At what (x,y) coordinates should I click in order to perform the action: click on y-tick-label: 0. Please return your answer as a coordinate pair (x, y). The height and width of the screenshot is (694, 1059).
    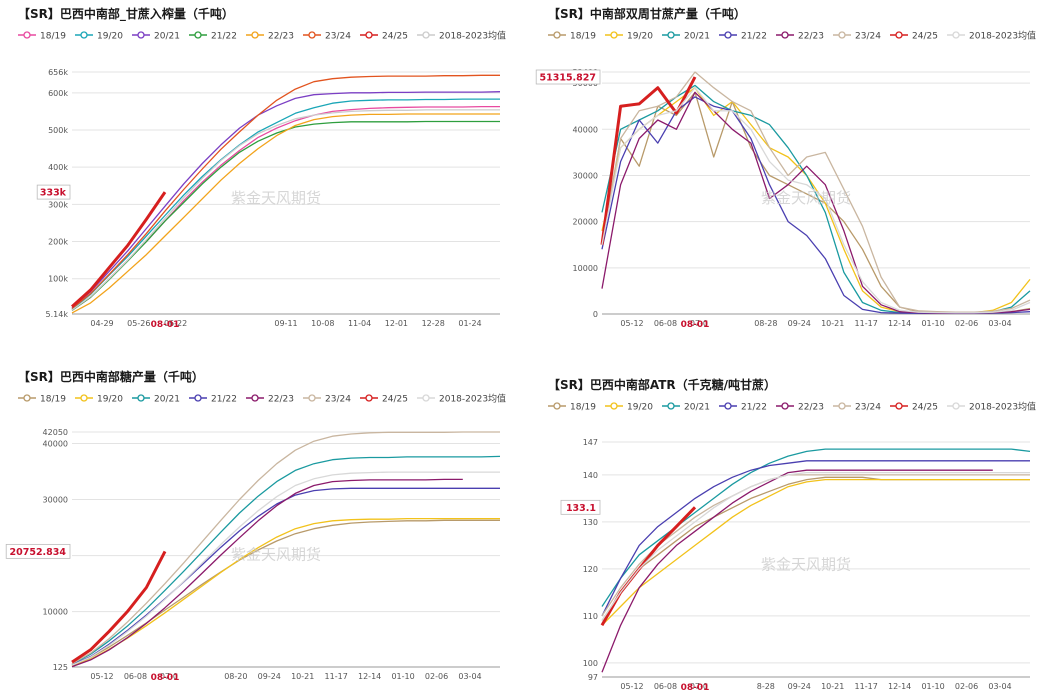
    Looking at the image, I should click on (595, 314).